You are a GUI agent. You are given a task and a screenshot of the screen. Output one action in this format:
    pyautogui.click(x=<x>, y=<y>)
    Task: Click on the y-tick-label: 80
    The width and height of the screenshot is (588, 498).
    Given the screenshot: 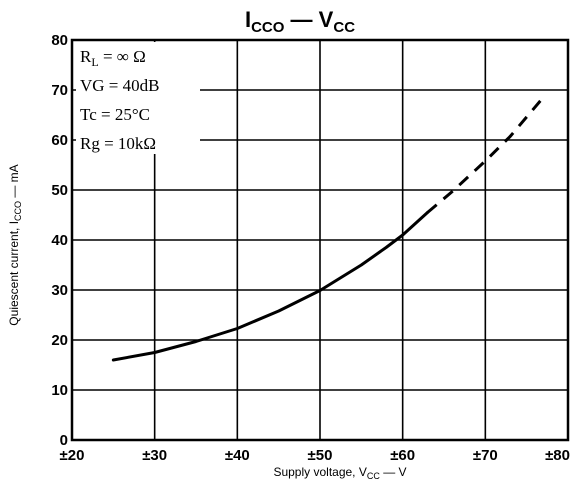 What is the action you would take?
    pyautogui.click(x=59, y=40)
    